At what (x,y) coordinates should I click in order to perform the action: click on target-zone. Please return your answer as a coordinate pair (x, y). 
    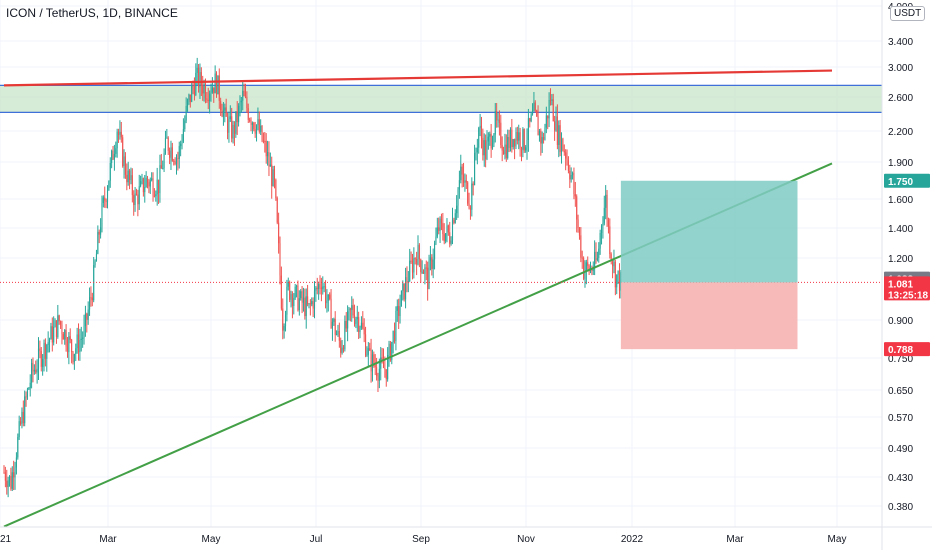
    Looking at the image, I should click on (709, 231).